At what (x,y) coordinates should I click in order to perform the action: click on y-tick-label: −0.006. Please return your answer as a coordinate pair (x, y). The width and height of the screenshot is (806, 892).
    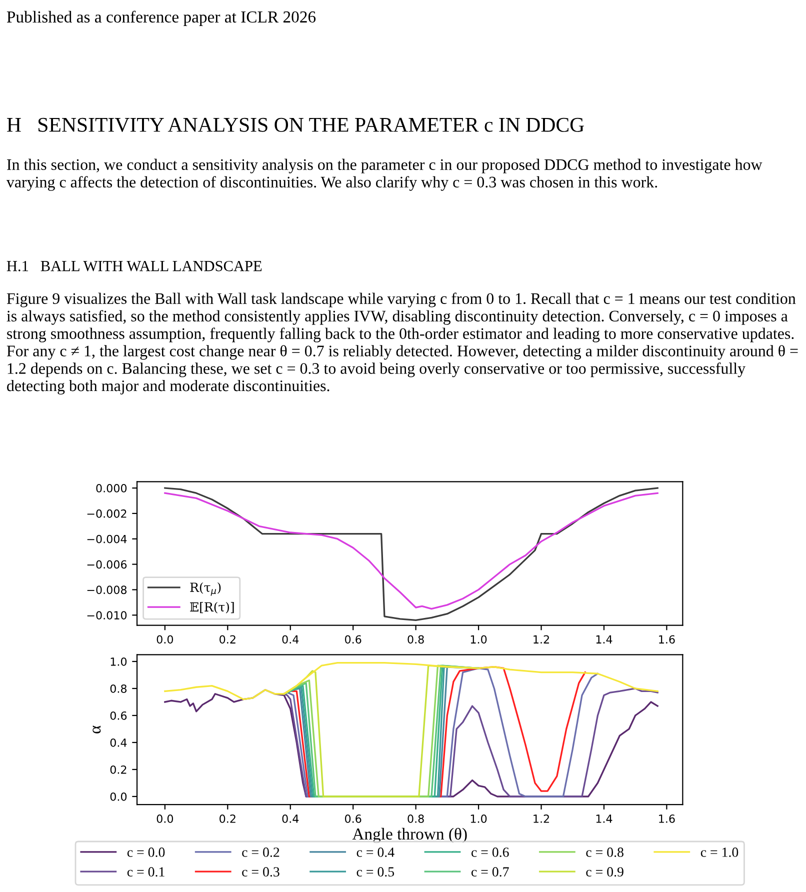
    Looking at the image, I should click on (107, 564).